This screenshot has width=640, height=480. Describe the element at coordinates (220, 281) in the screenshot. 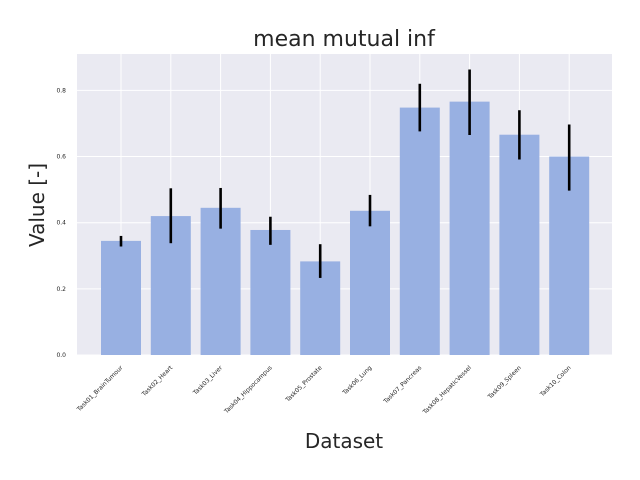

I see `bar-task03_liver` at that location.